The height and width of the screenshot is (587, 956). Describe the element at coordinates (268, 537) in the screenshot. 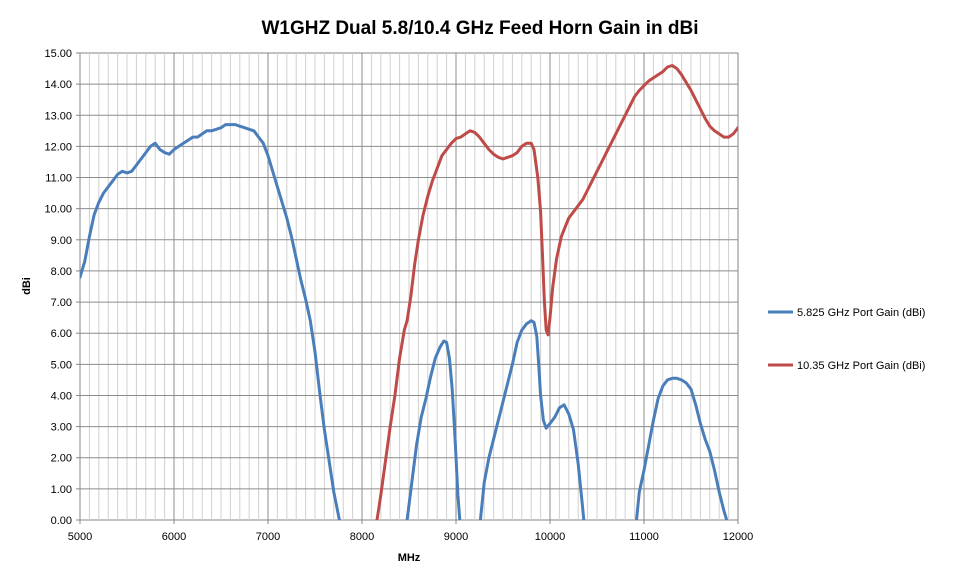

I see `x-tick-label: 7000` at that location.